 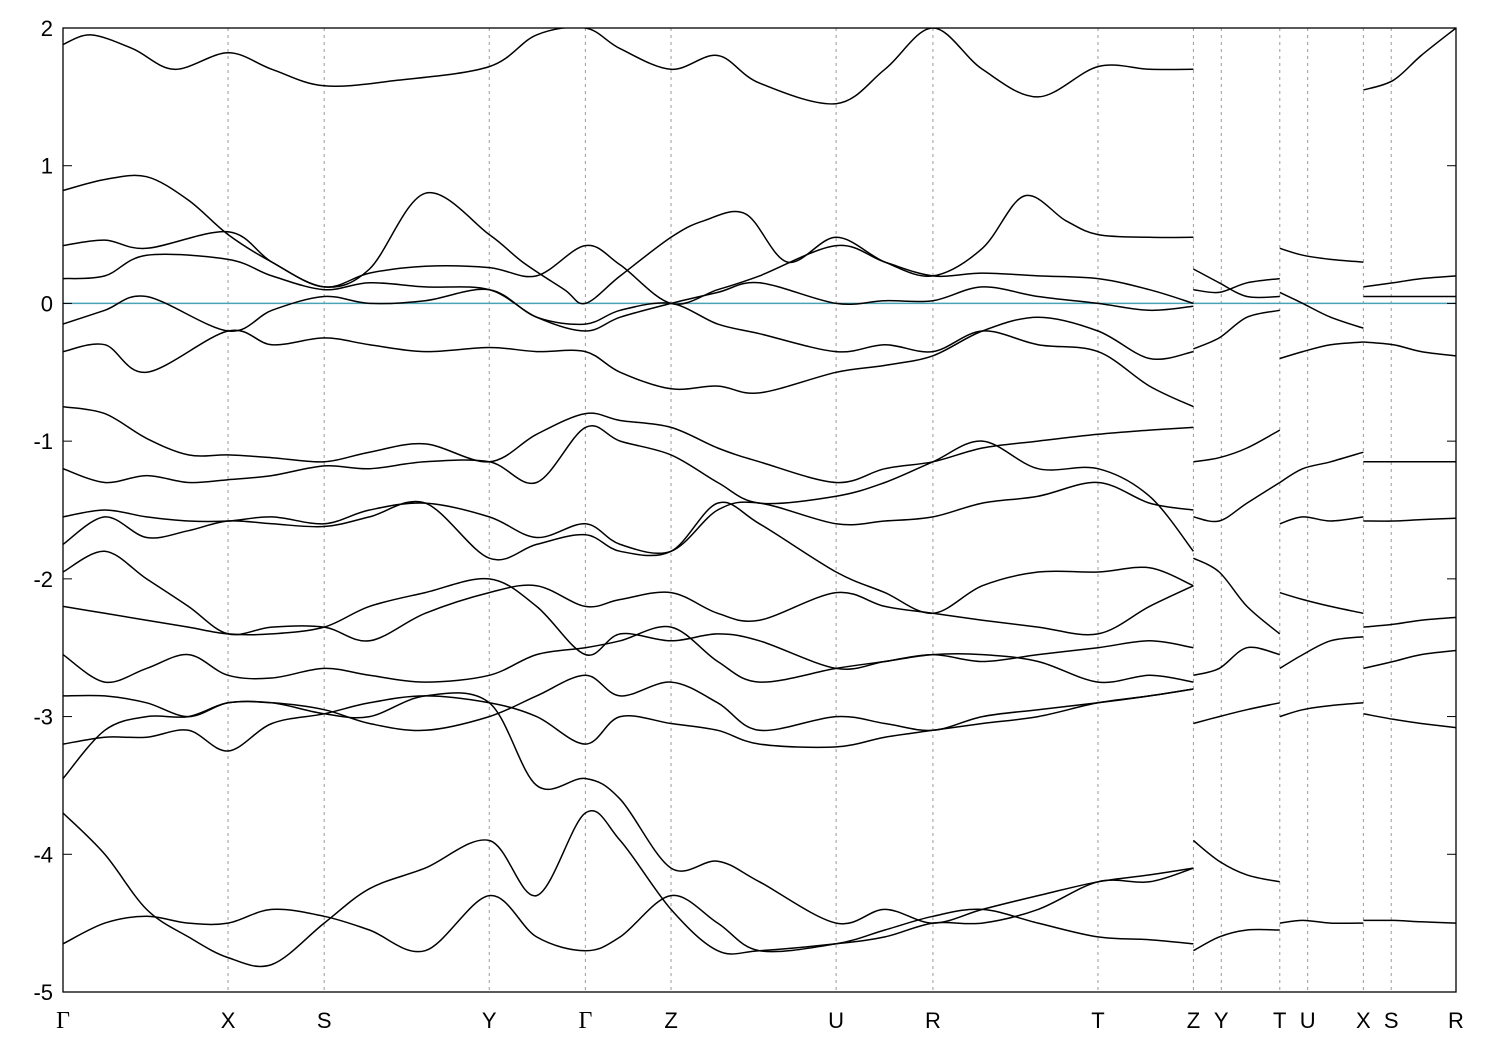 I want to click on y-tick-label: -1, so click(x=43, y=441).